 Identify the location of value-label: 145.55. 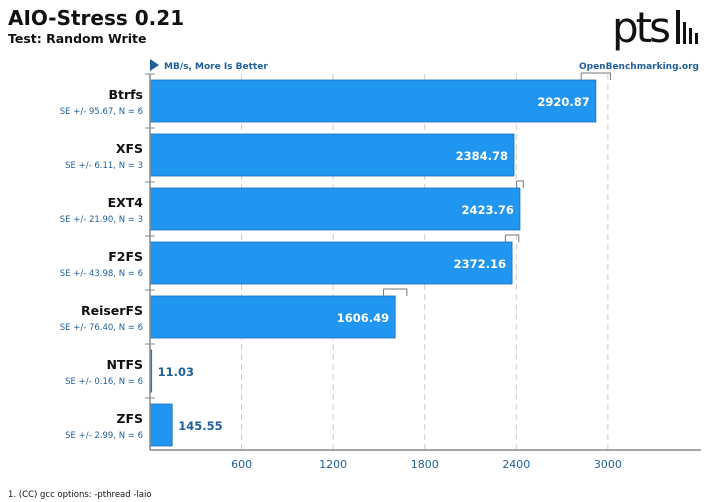
(200, 426).